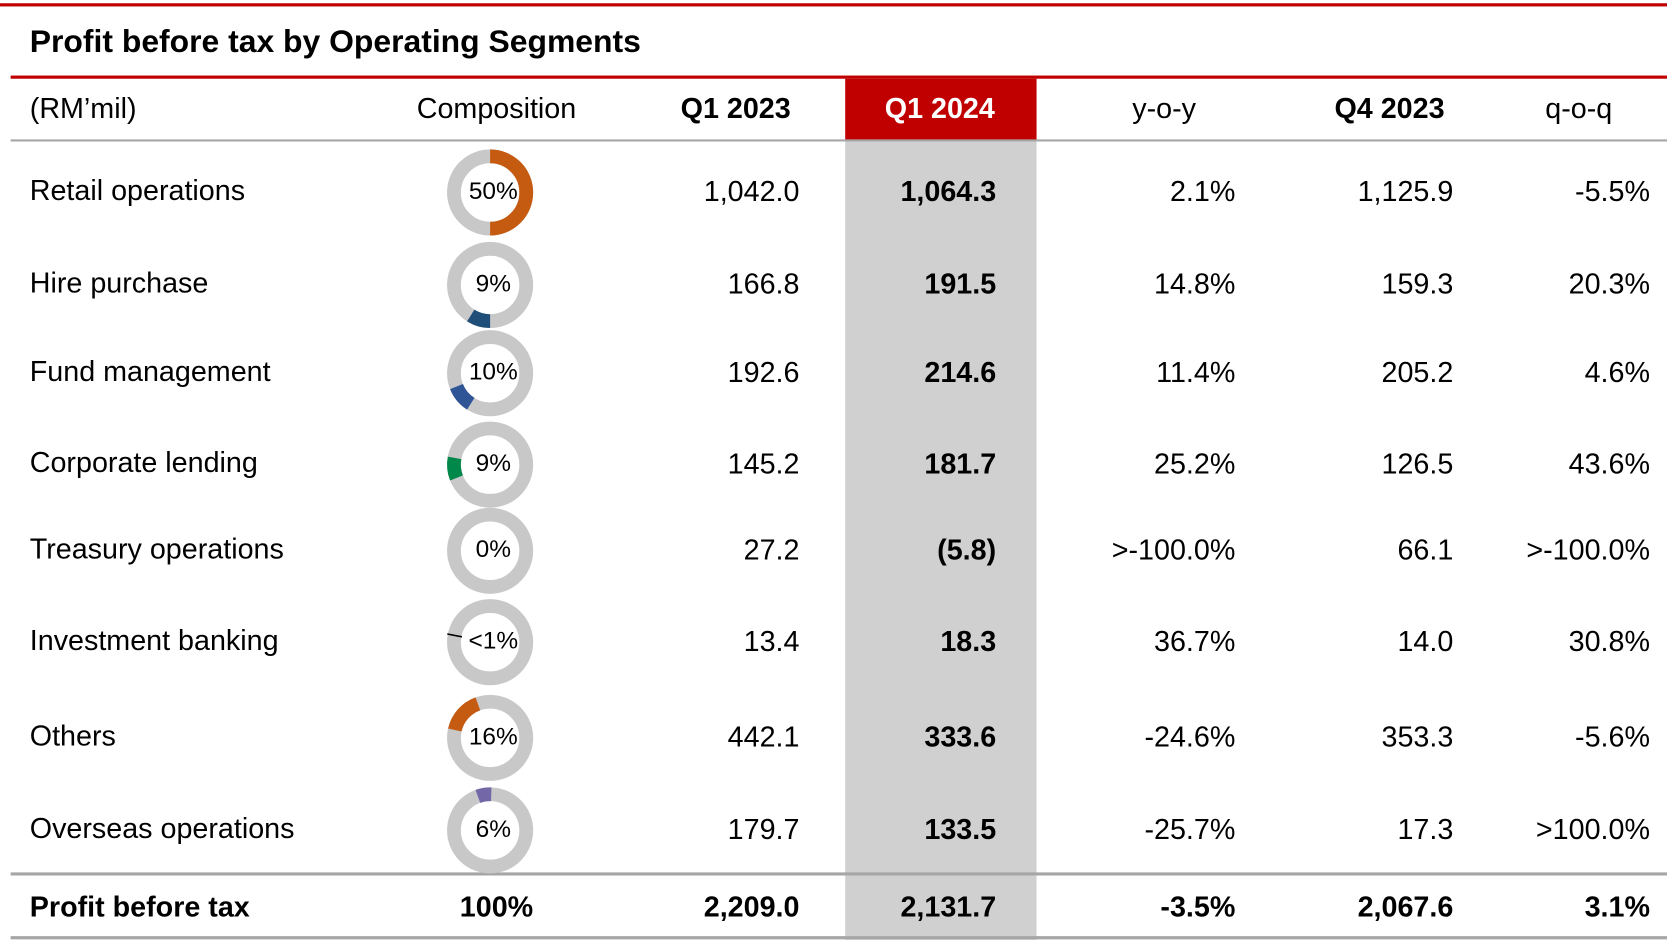  Describe the element at coordinates (1164, 109) in the screenshot. I see `column-header: y-o-y` at that location.